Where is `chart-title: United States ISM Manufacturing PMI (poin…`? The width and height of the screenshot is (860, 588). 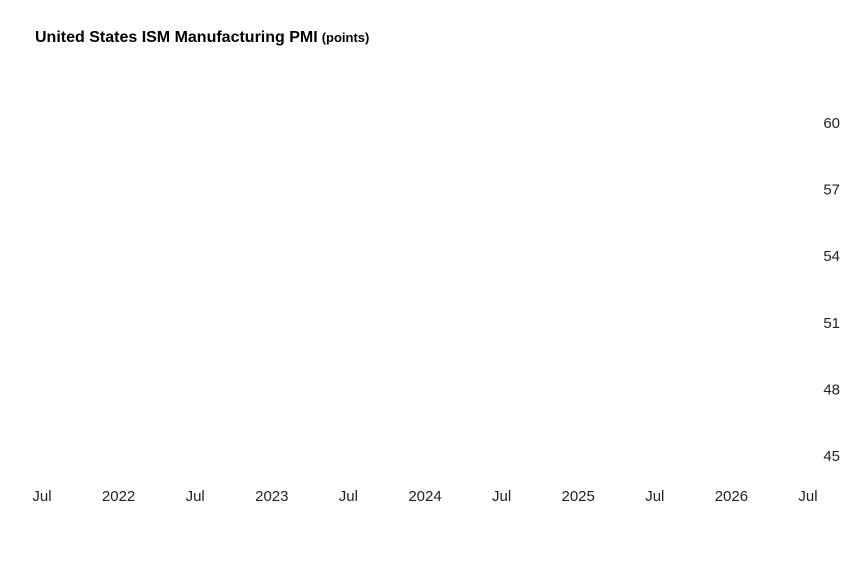 chart-title: United States ISM Manufacturing PMI (poin… is located at coordinates (202, 38).